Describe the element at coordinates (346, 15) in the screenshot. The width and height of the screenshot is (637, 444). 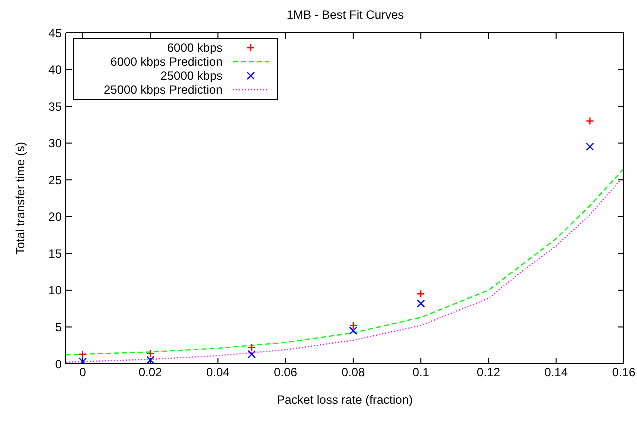
I see `chart-title: 1MB - Best Fit Curves` at that location.